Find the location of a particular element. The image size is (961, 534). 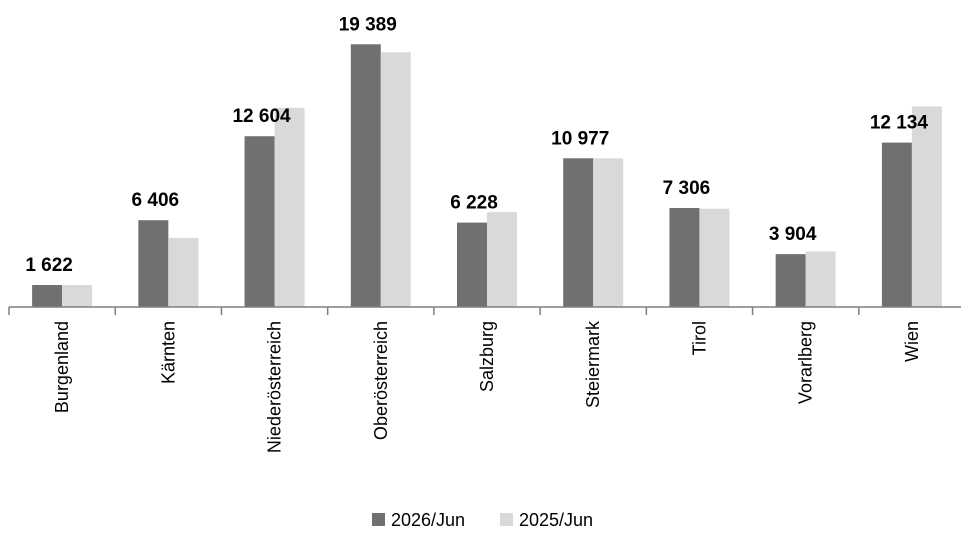

category-label: Oberösterreich is located at coordinates (381, 380).